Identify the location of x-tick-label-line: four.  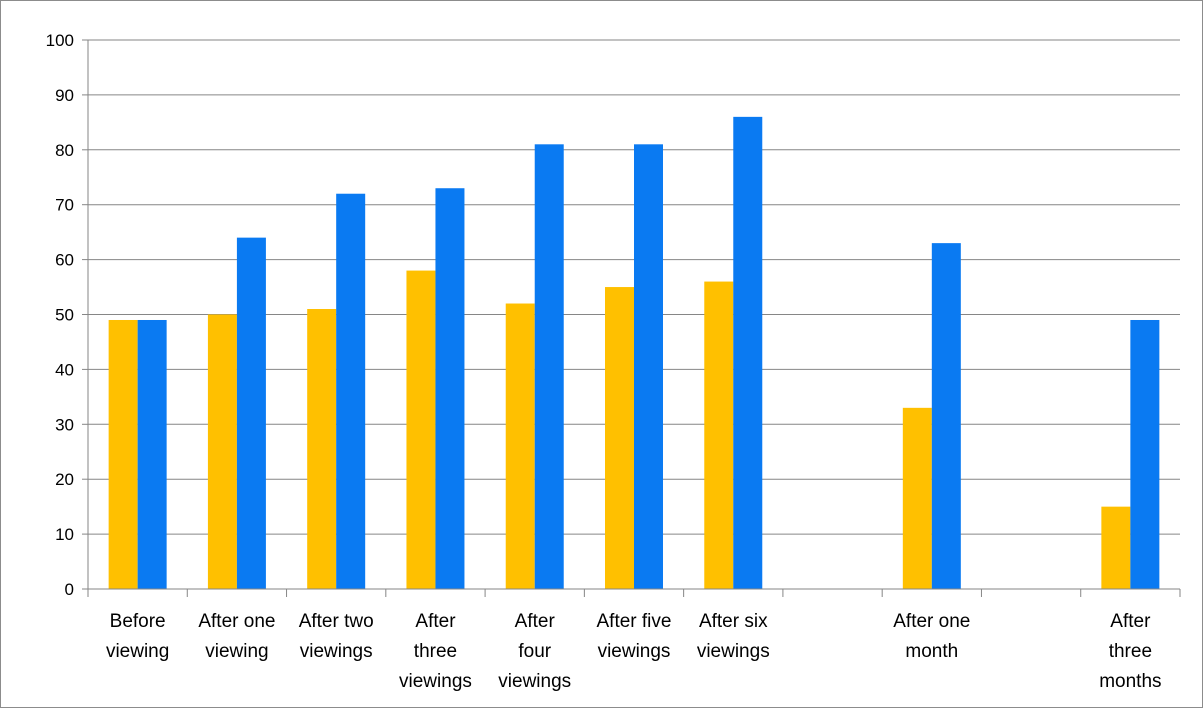
(534, 651).